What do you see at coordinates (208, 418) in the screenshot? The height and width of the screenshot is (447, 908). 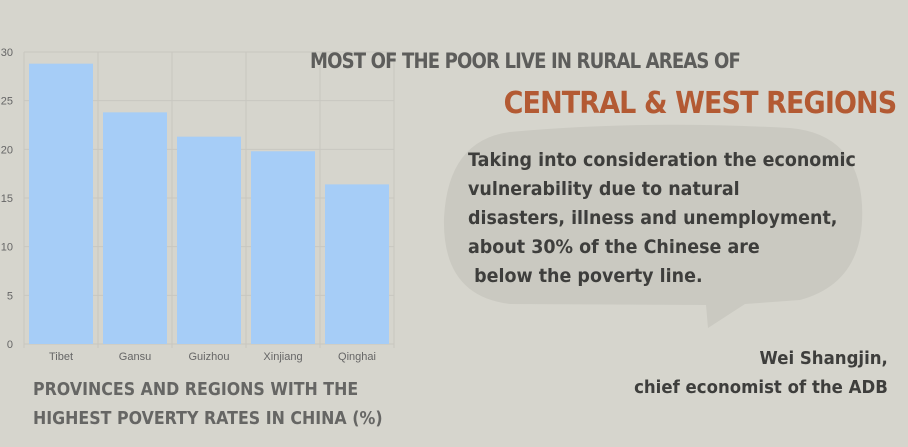 I see `caption-line-2: HIGHEST POVERTY RATES IN CHINA (%)` at bounding box center [208, 418].